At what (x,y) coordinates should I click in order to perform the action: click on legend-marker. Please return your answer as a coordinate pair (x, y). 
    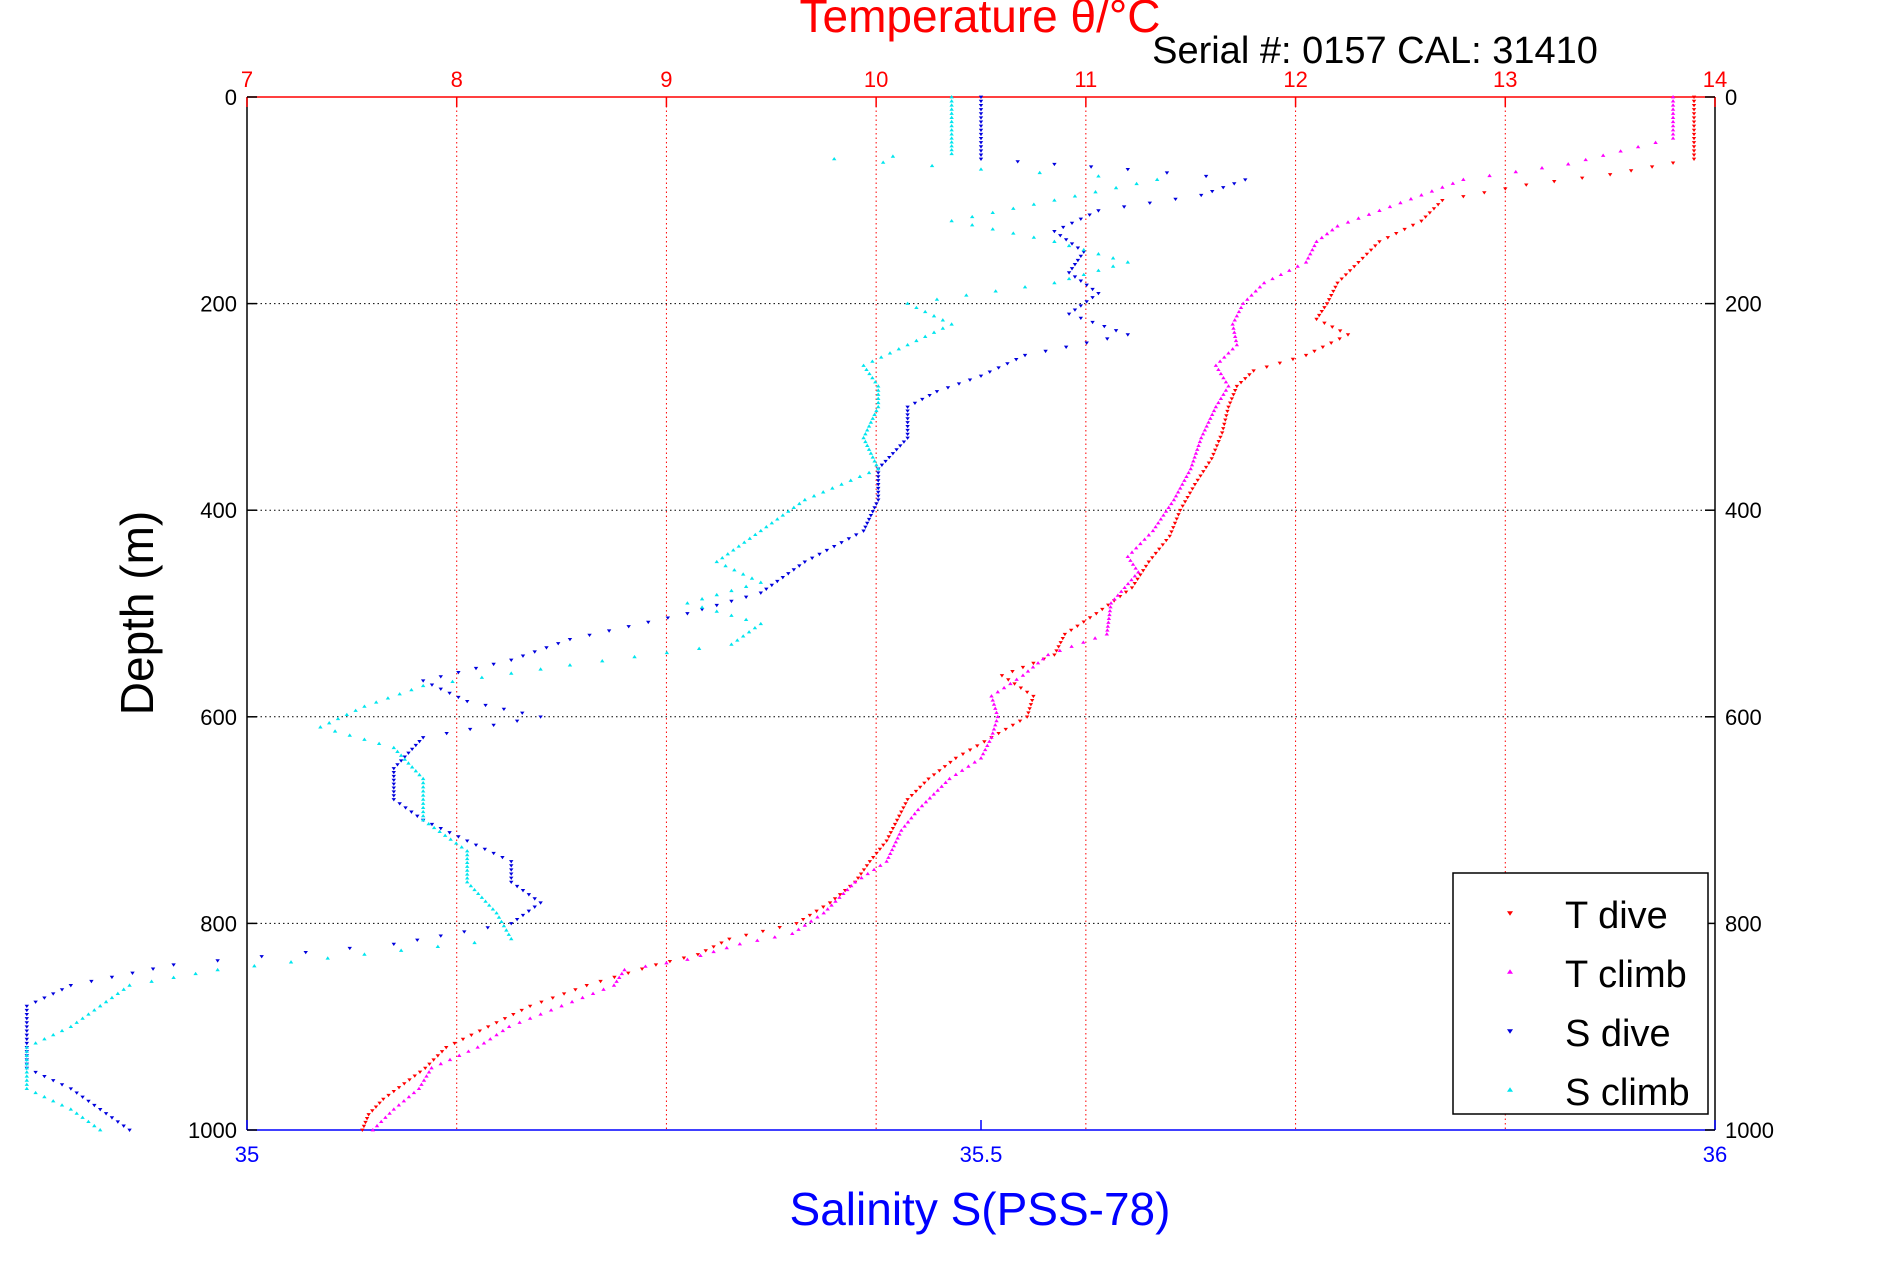
    Looking at the image, I should click on (1510, 1031).